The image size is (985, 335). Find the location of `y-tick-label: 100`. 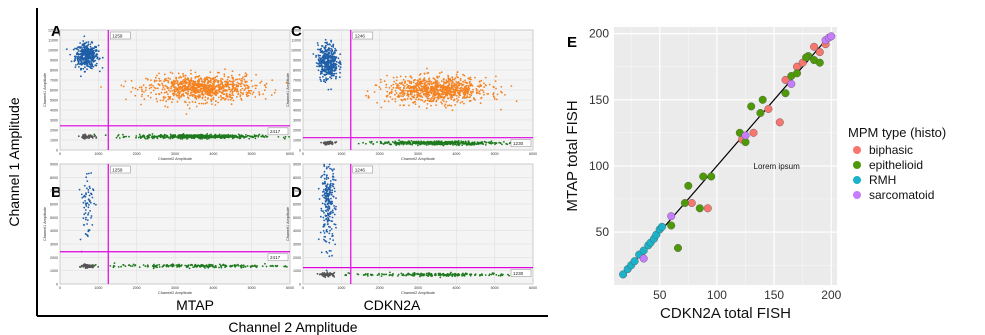

y-tick-label: 100 is located at coordinates (599, 166).